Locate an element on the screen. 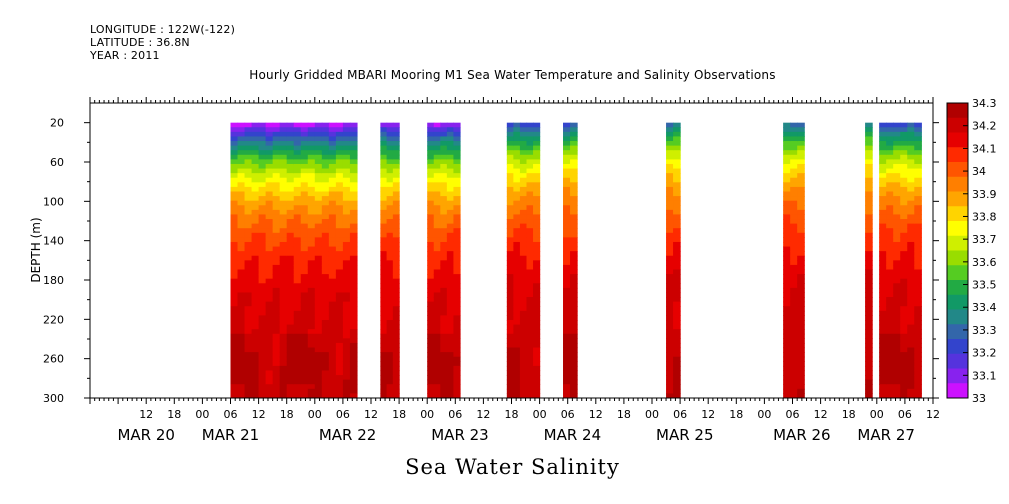  x-tick-label: 12 is located at coordinates (821, 414).